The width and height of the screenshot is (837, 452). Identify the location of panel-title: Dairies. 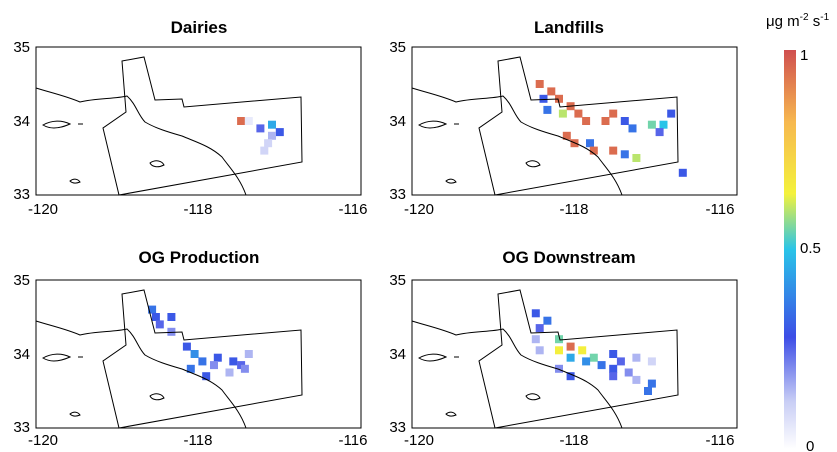
(199, 27).